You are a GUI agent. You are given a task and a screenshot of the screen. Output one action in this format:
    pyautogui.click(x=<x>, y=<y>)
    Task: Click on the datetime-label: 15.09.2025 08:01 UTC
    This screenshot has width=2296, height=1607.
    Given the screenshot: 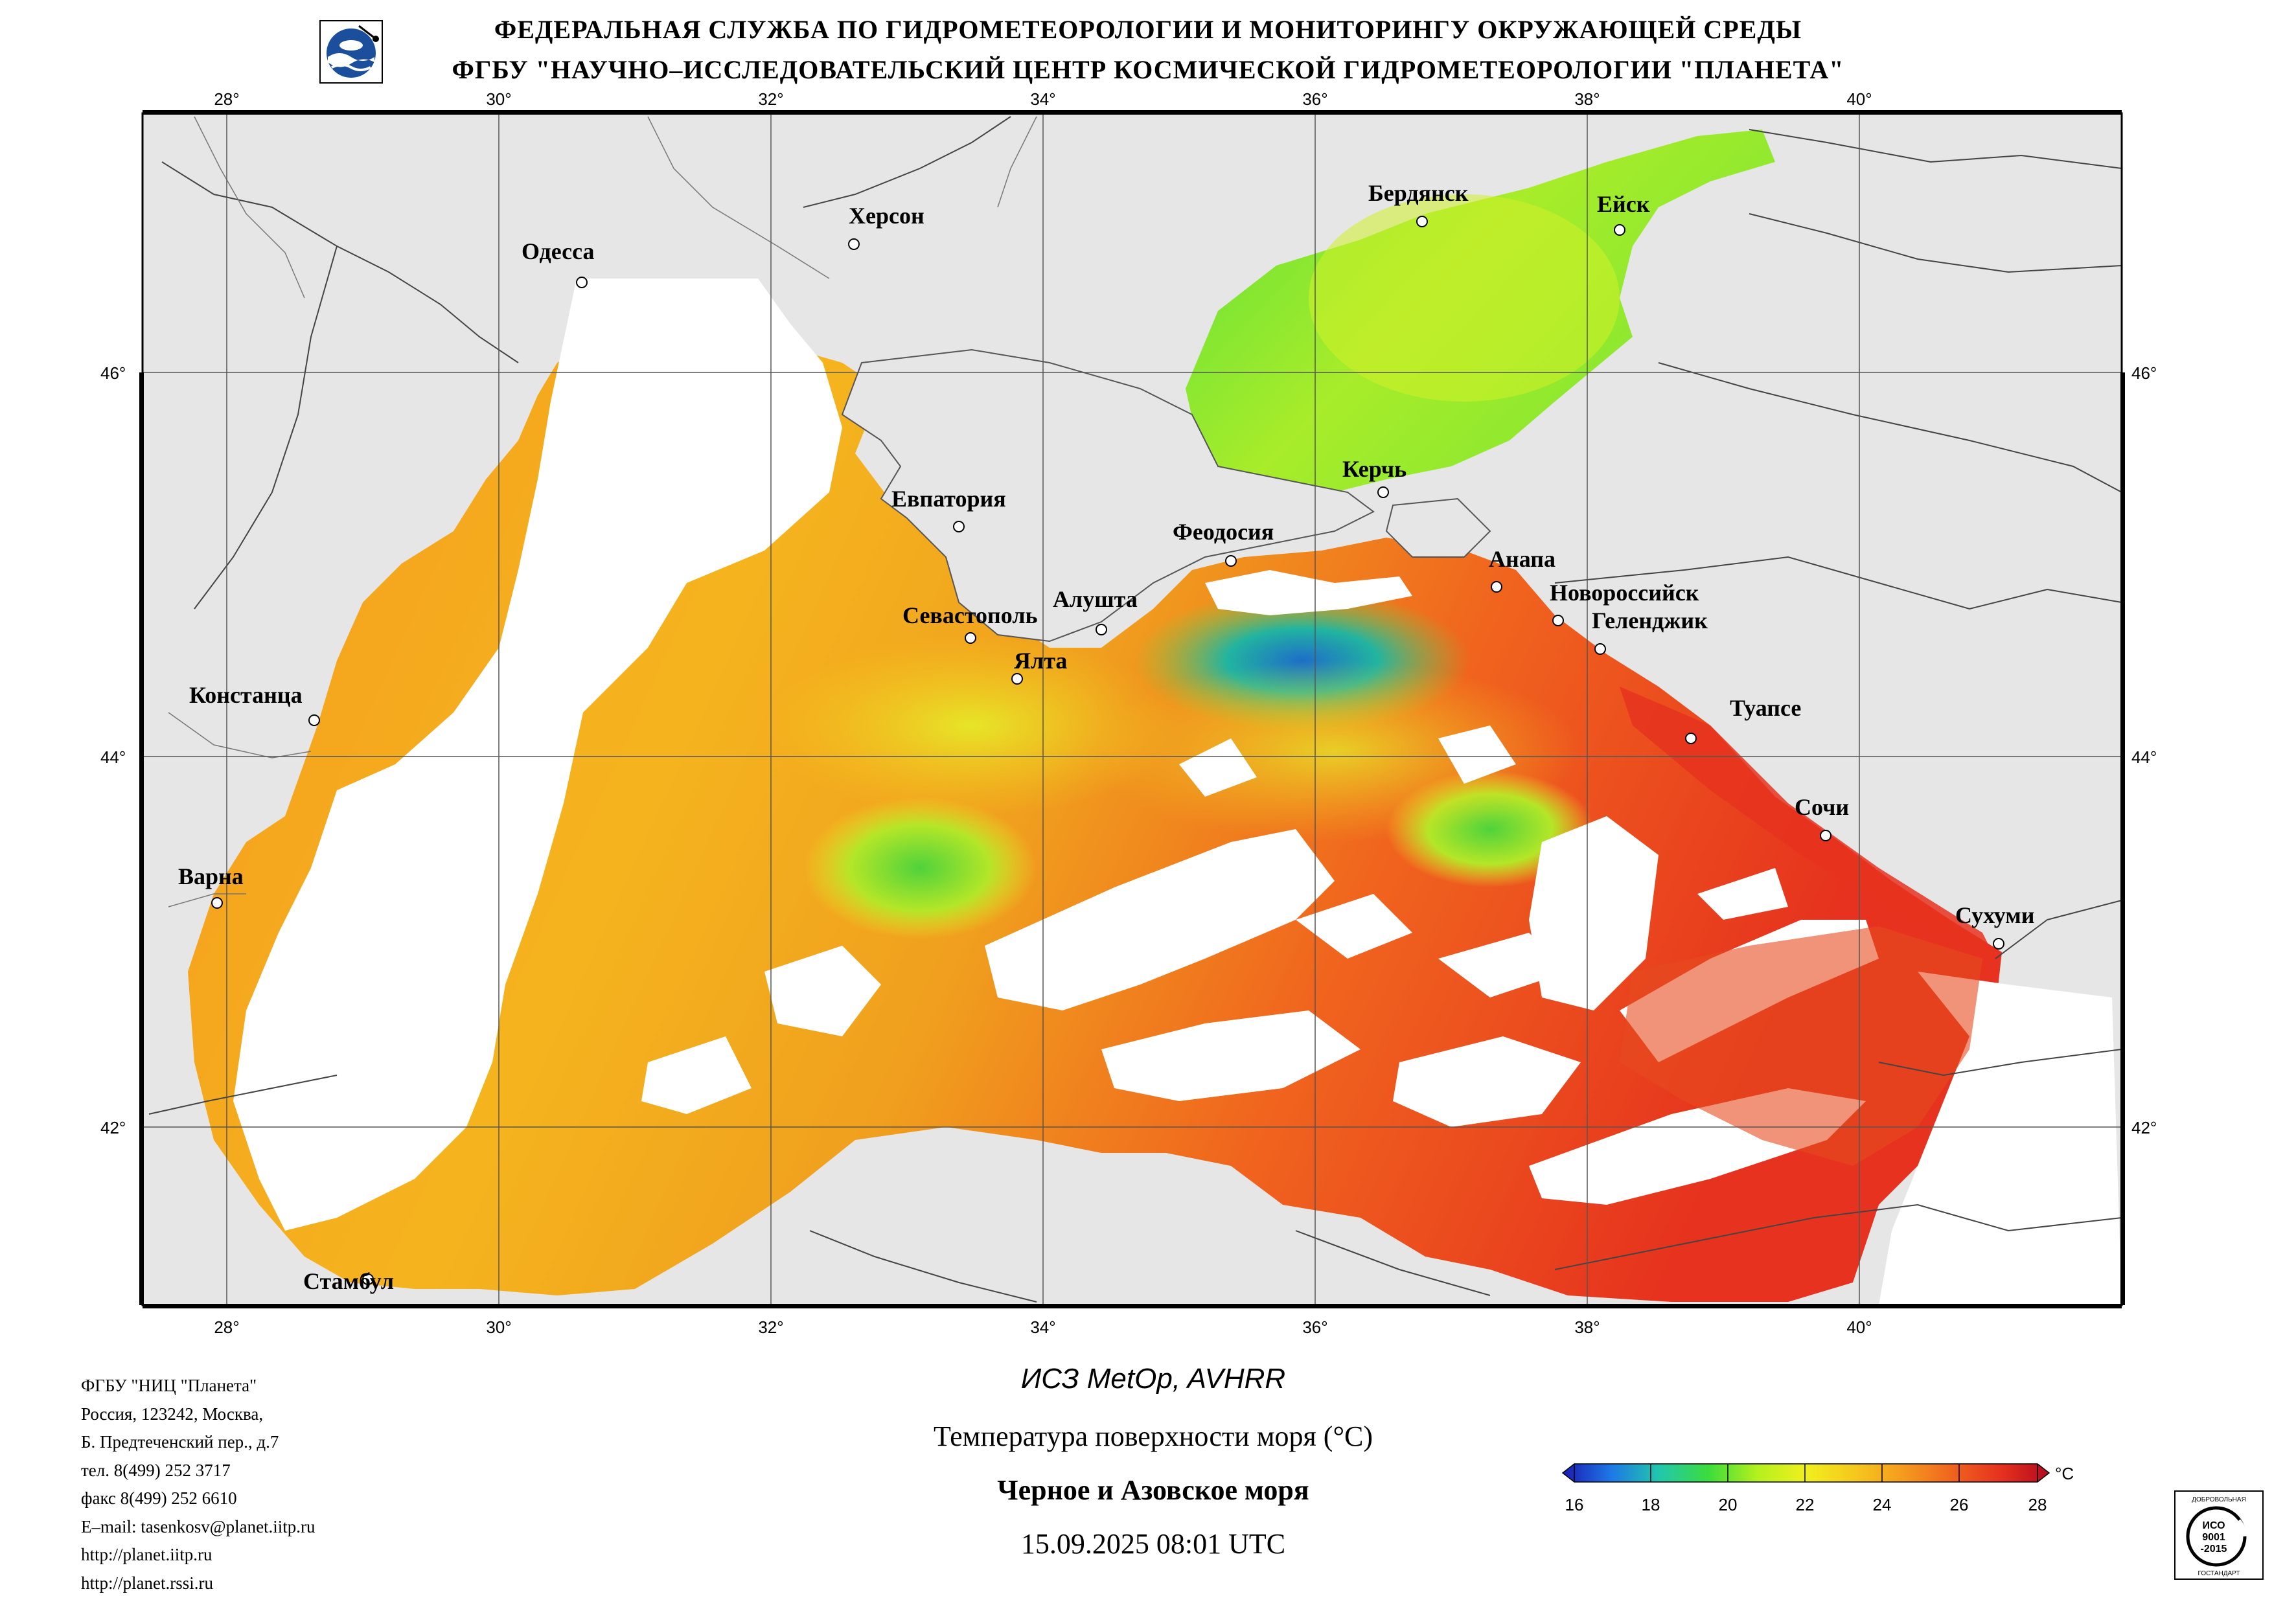 What is the action you would take?
    pyautogui.click(x=1153, y=1544)
    